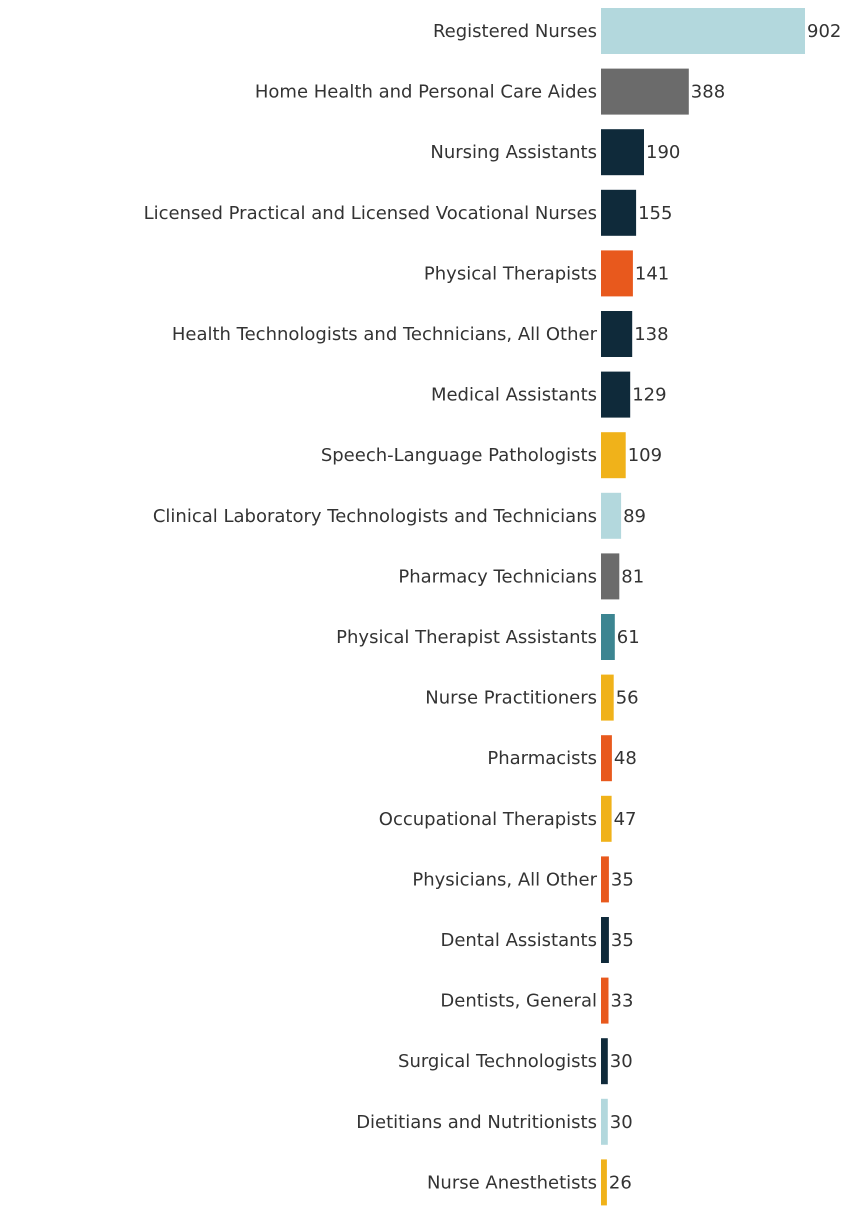 The height and width of the screenshot is (1212, 855). What do you see at coordinates (634, 516) in the screenshot?
I see `value-label: 89` at bounding box center [634, 516].